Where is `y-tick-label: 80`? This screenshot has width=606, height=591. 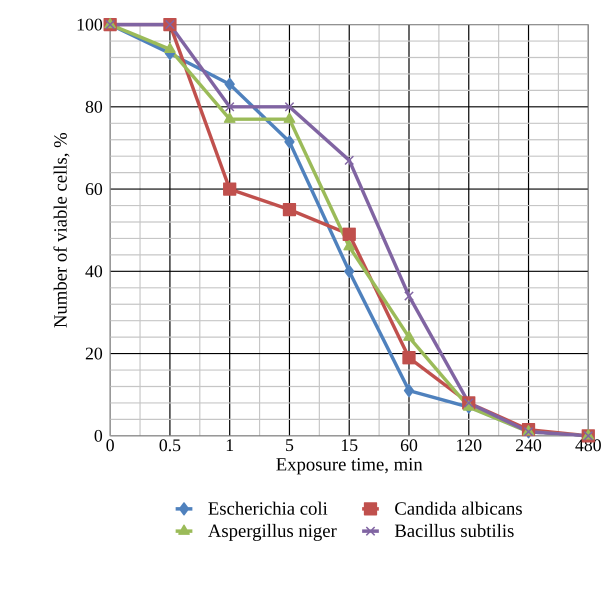 y-tick-label: 80 is located at coordinates (94, 106).